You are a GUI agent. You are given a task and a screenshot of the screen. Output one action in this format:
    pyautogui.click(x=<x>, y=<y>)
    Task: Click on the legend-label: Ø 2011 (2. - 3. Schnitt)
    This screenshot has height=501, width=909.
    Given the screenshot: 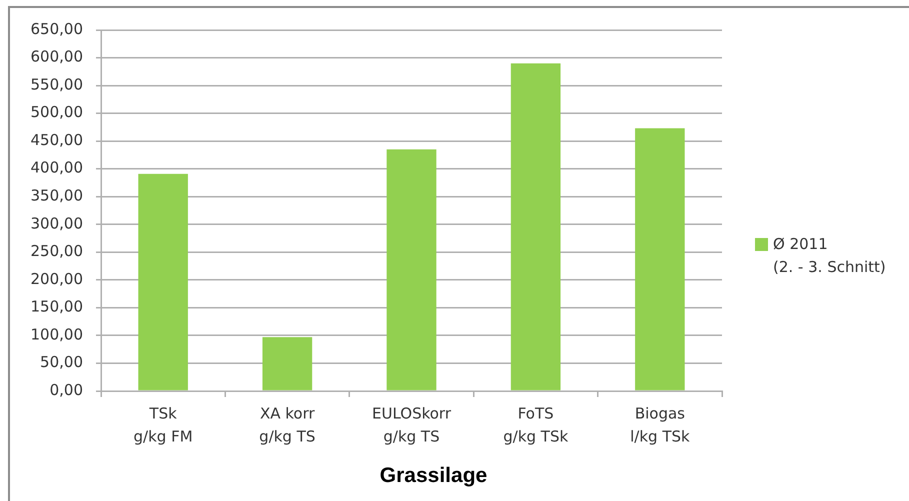 What is the action you would take?
    pyautogui.click(x=829, y=256)
    